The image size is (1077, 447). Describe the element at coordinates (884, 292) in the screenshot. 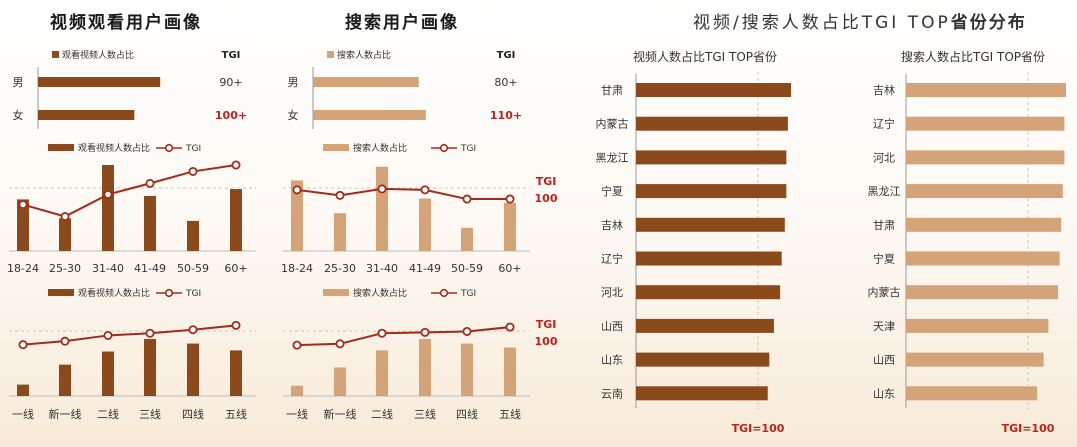

I see `category-label: 内蒙古` at that location.